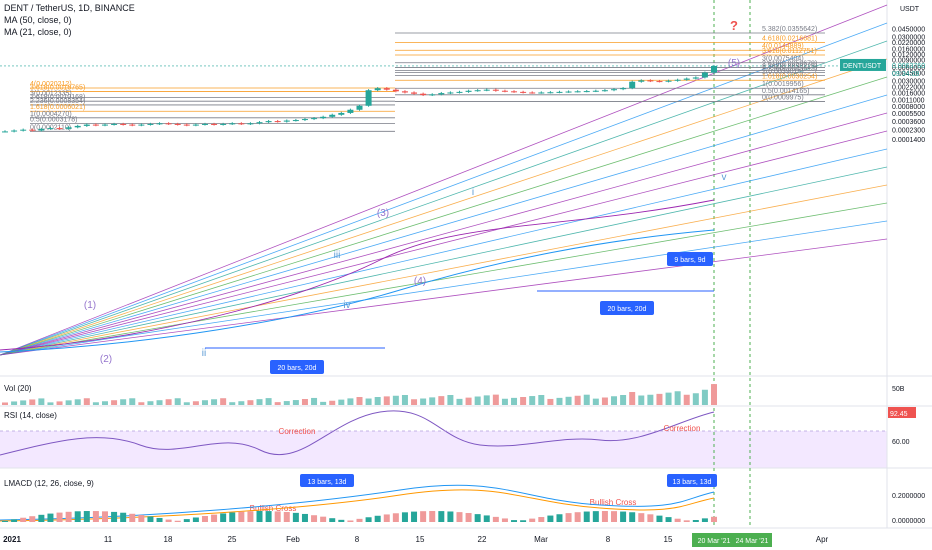  What do you see at coordinates (49, 483) in the screenshot?
I see `macd-pane-label: LMACD (12, 26, close, 9)` at bounding box center [49, 483].